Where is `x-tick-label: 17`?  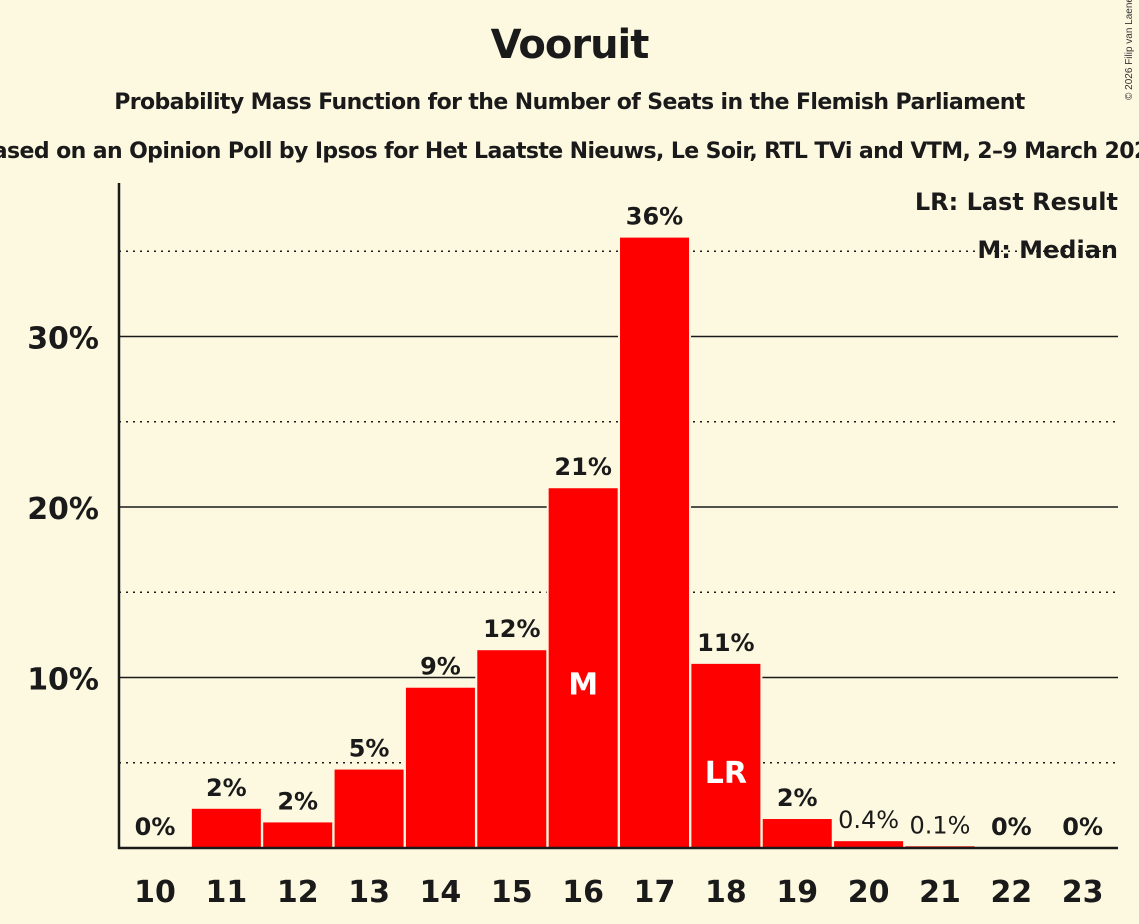 x-tick-label: 17 is located at coordinates (655, 892).